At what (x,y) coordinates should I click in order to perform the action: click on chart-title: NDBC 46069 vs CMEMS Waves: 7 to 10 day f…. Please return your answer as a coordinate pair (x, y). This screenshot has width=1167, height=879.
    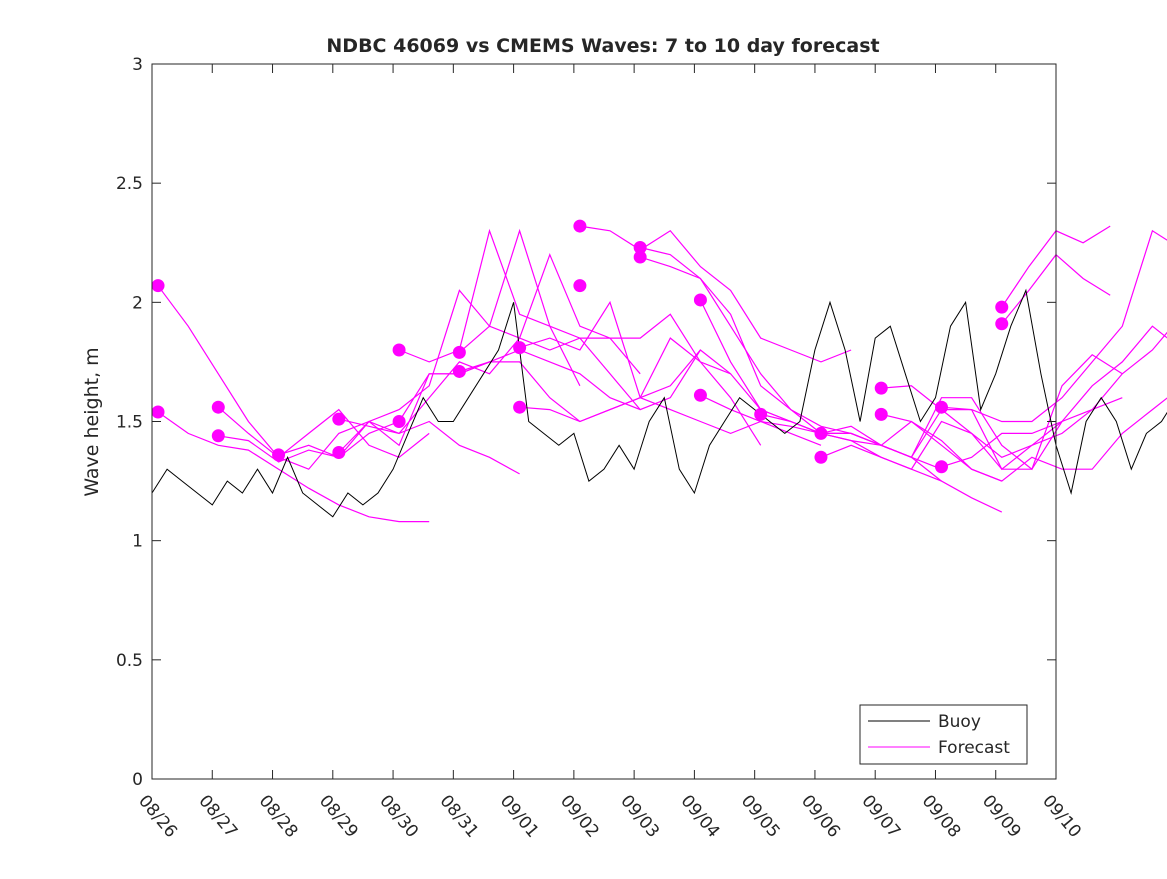
    Looking at the image, I should click on (602, 46).